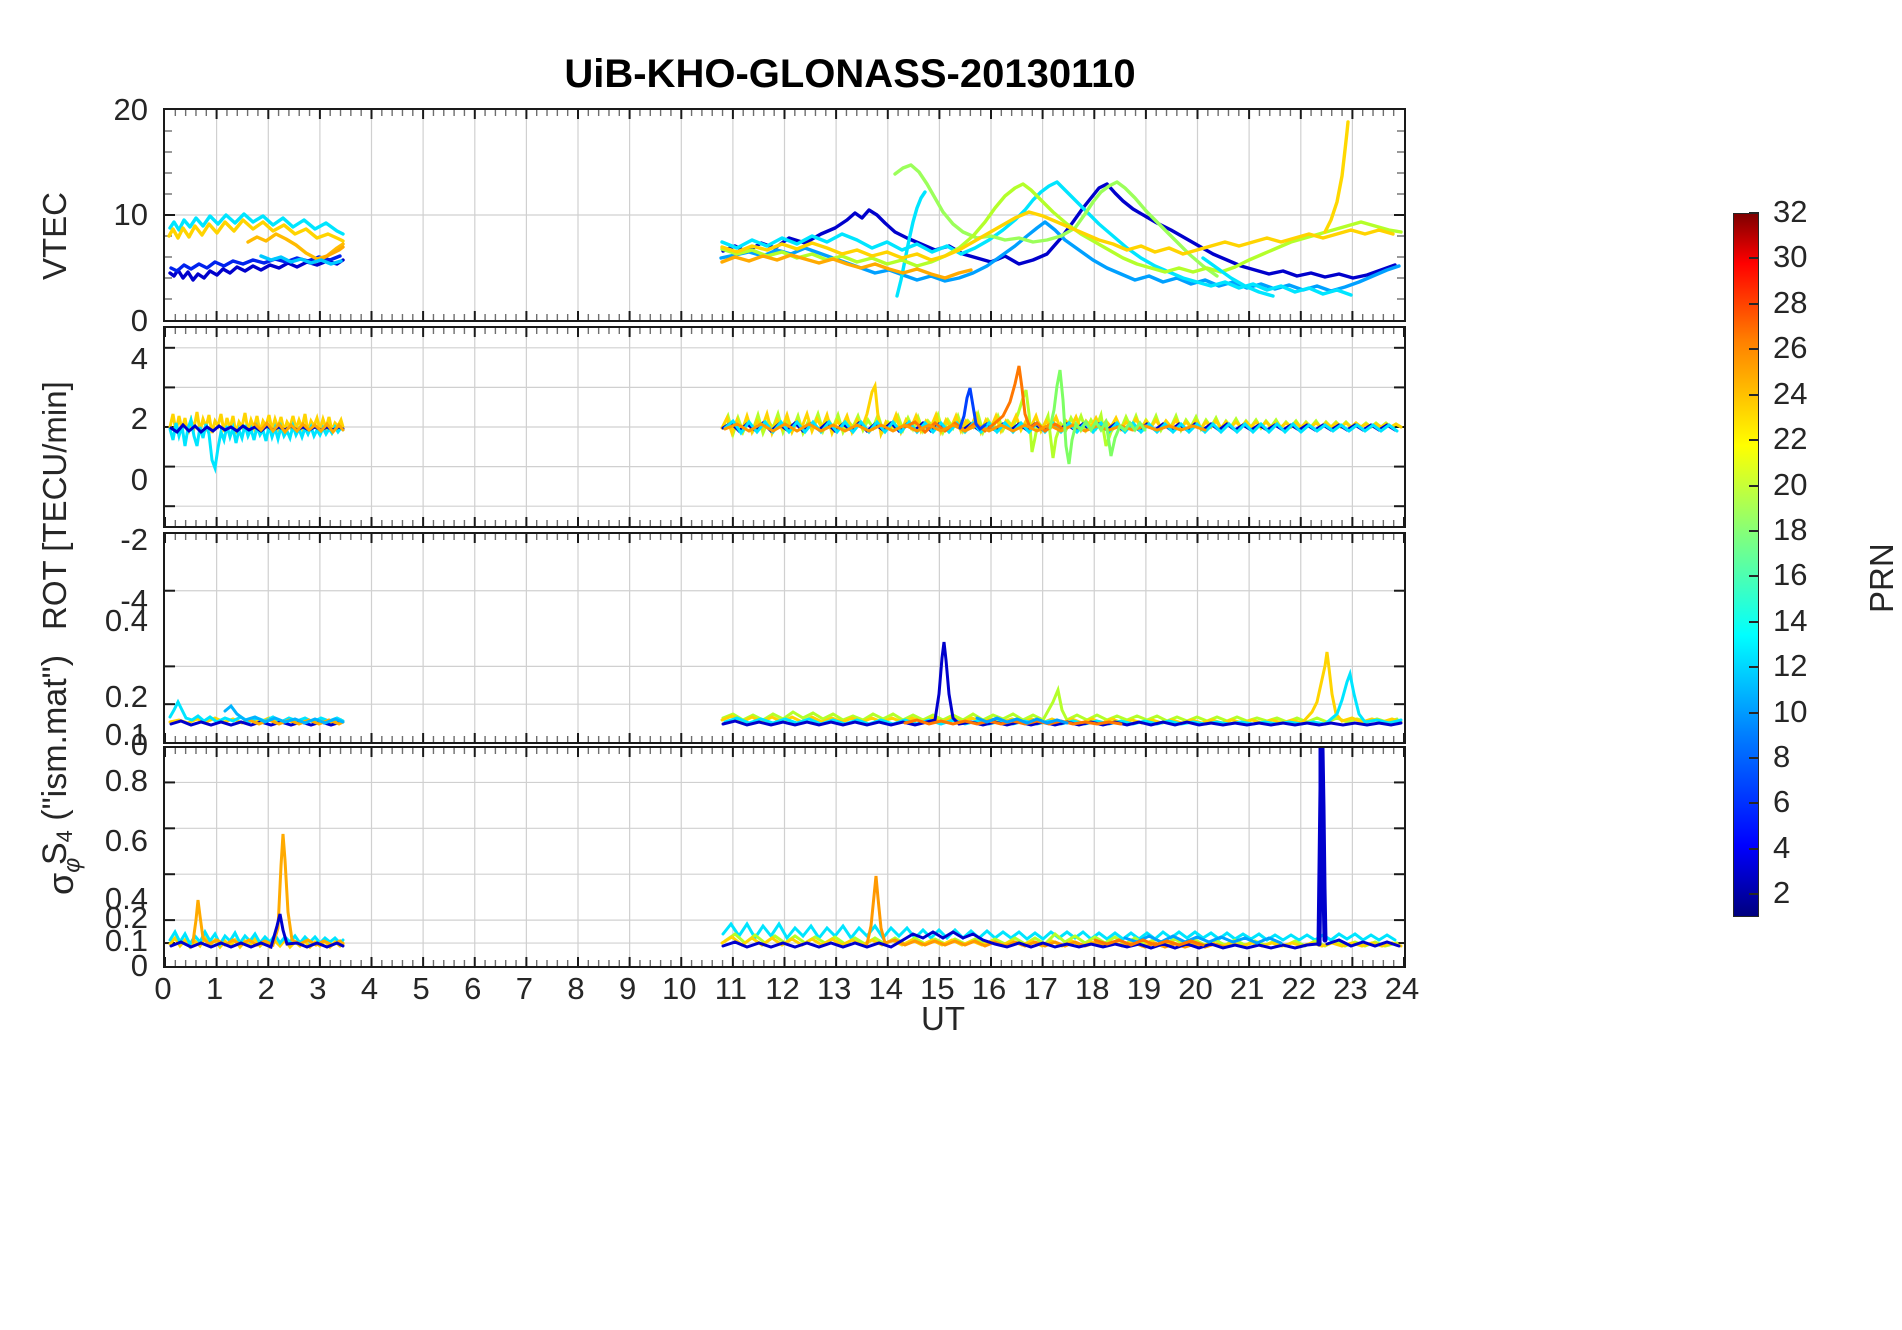 Image resolution: width=1902 pixels, height=1330 pixels. I want to click on ytick-sp-06: 0.6, so click(126, 840).